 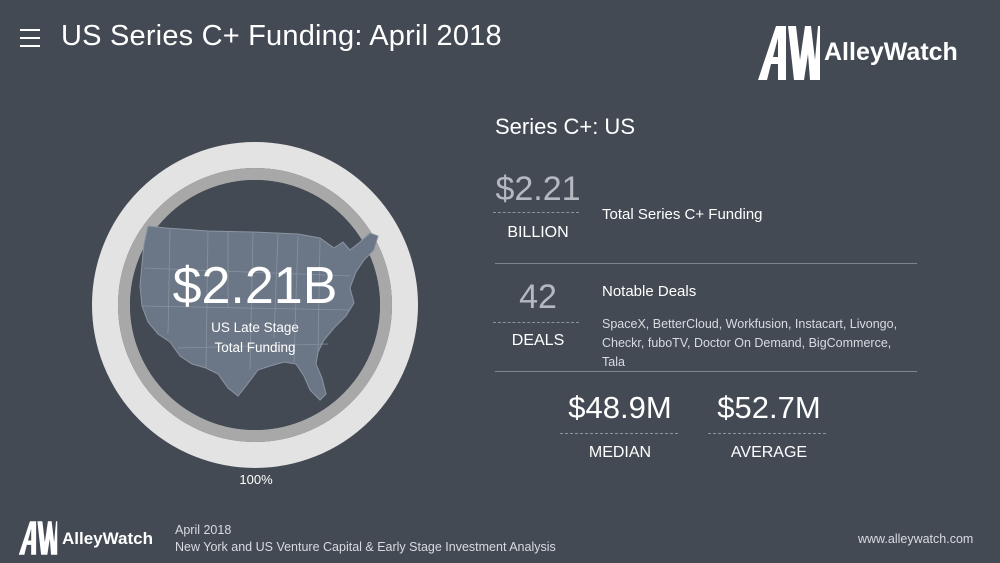 What do you see at coordinates (682, 214) in the screenshot?
I see `funding-label: Total Series C+ Funding` at bounding box center [682, 214].